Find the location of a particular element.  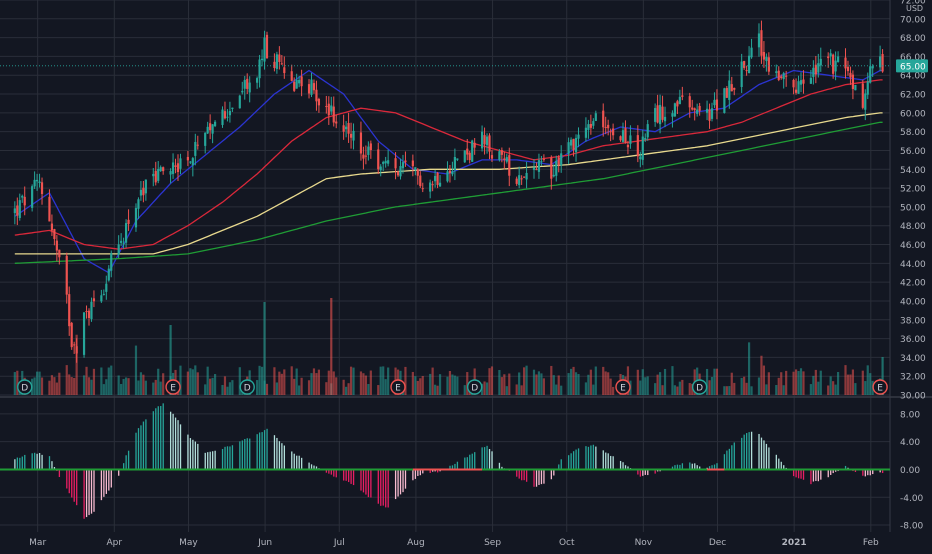

time-tick-label: Oct is located at coordinates (567, 543).